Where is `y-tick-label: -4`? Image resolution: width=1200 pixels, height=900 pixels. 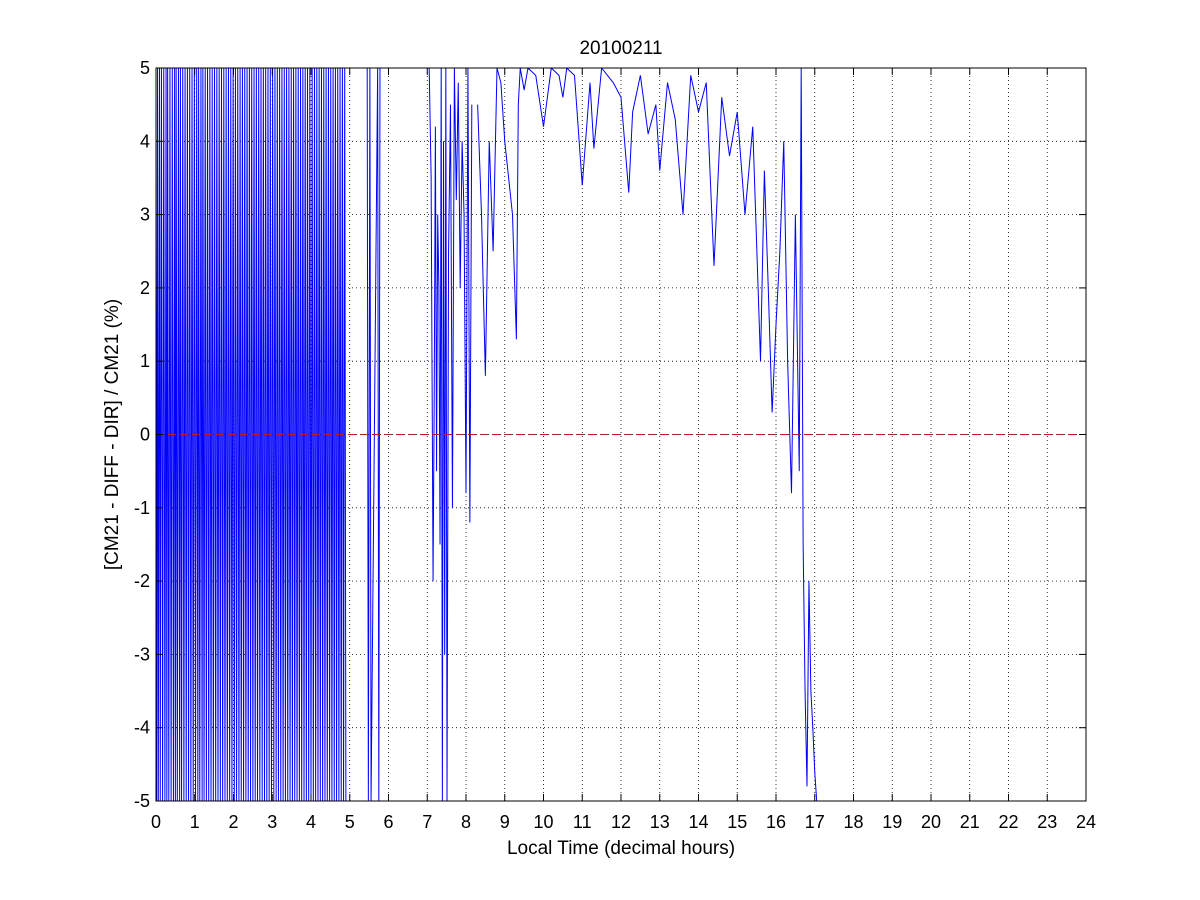 y-tick-label: -4 is located at coordinates (142, 728).